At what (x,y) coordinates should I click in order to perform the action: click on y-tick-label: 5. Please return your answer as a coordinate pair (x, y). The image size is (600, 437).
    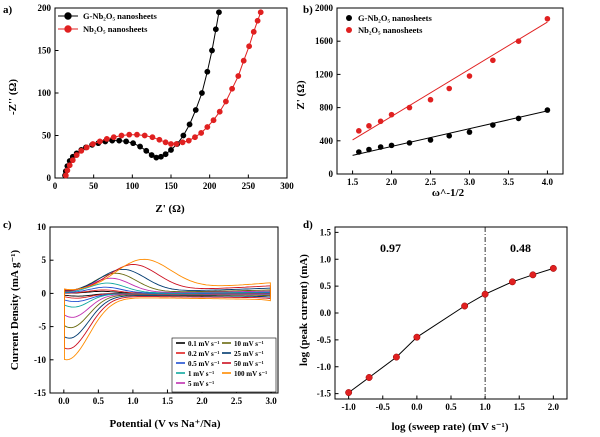
    Looking at the image, I should click on (44, 260).